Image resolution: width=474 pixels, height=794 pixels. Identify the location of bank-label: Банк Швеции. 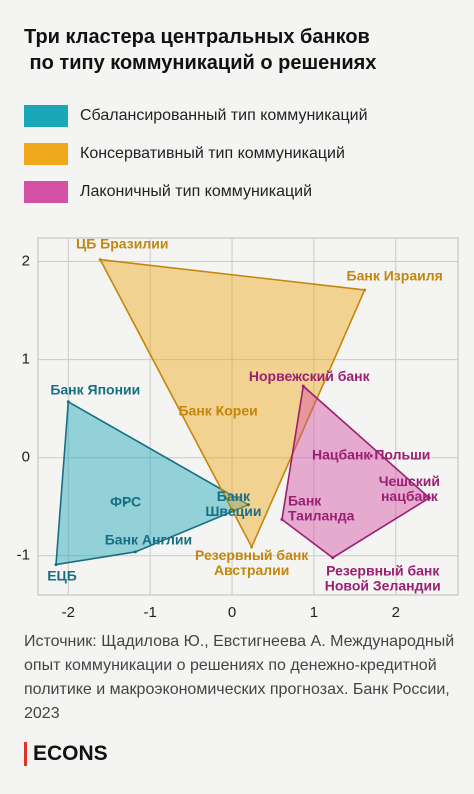
(233, 502).